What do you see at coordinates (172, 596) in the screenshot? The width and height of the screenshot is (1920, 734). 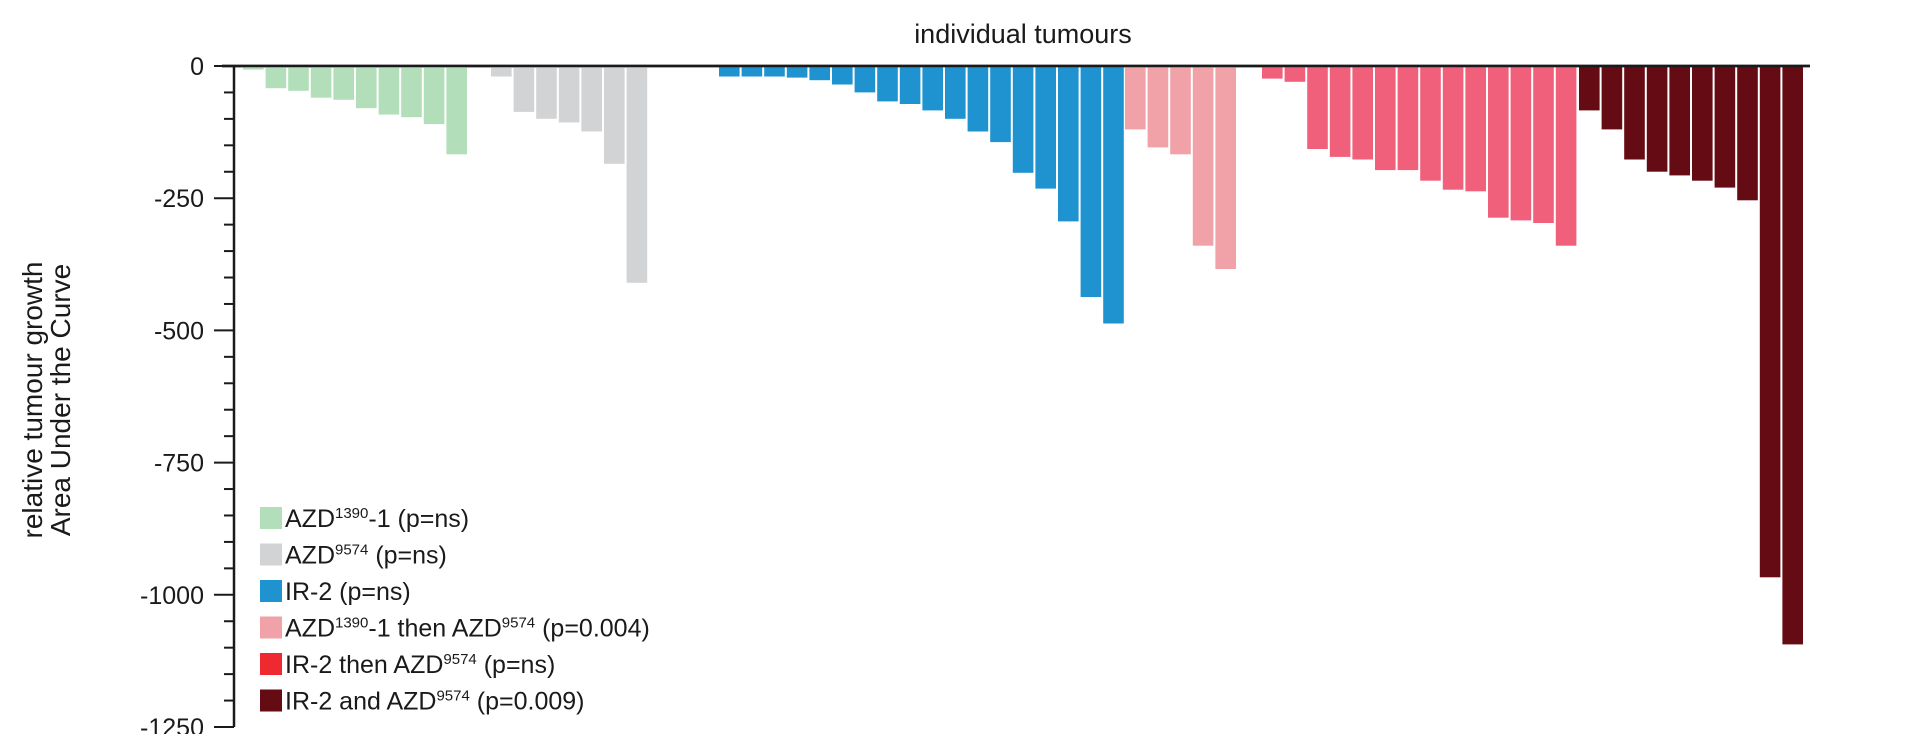 I see `y-tick-label: -1000` at bounding box center [172, 596].